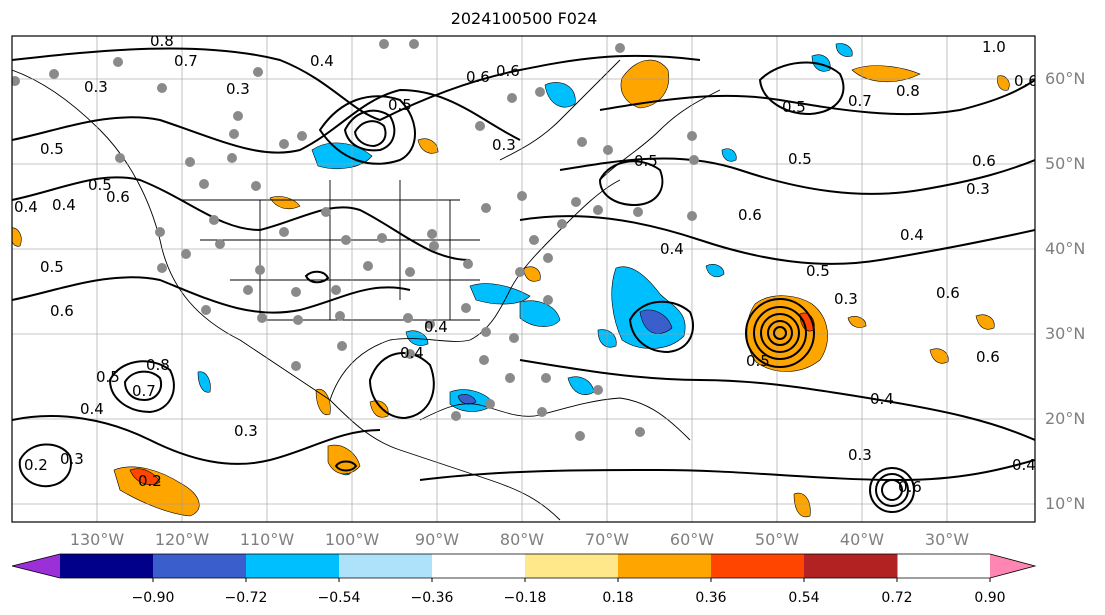 This screenshot has height=615, width=1105. I want to click on lon-label: 60°W, so click(692, 539).